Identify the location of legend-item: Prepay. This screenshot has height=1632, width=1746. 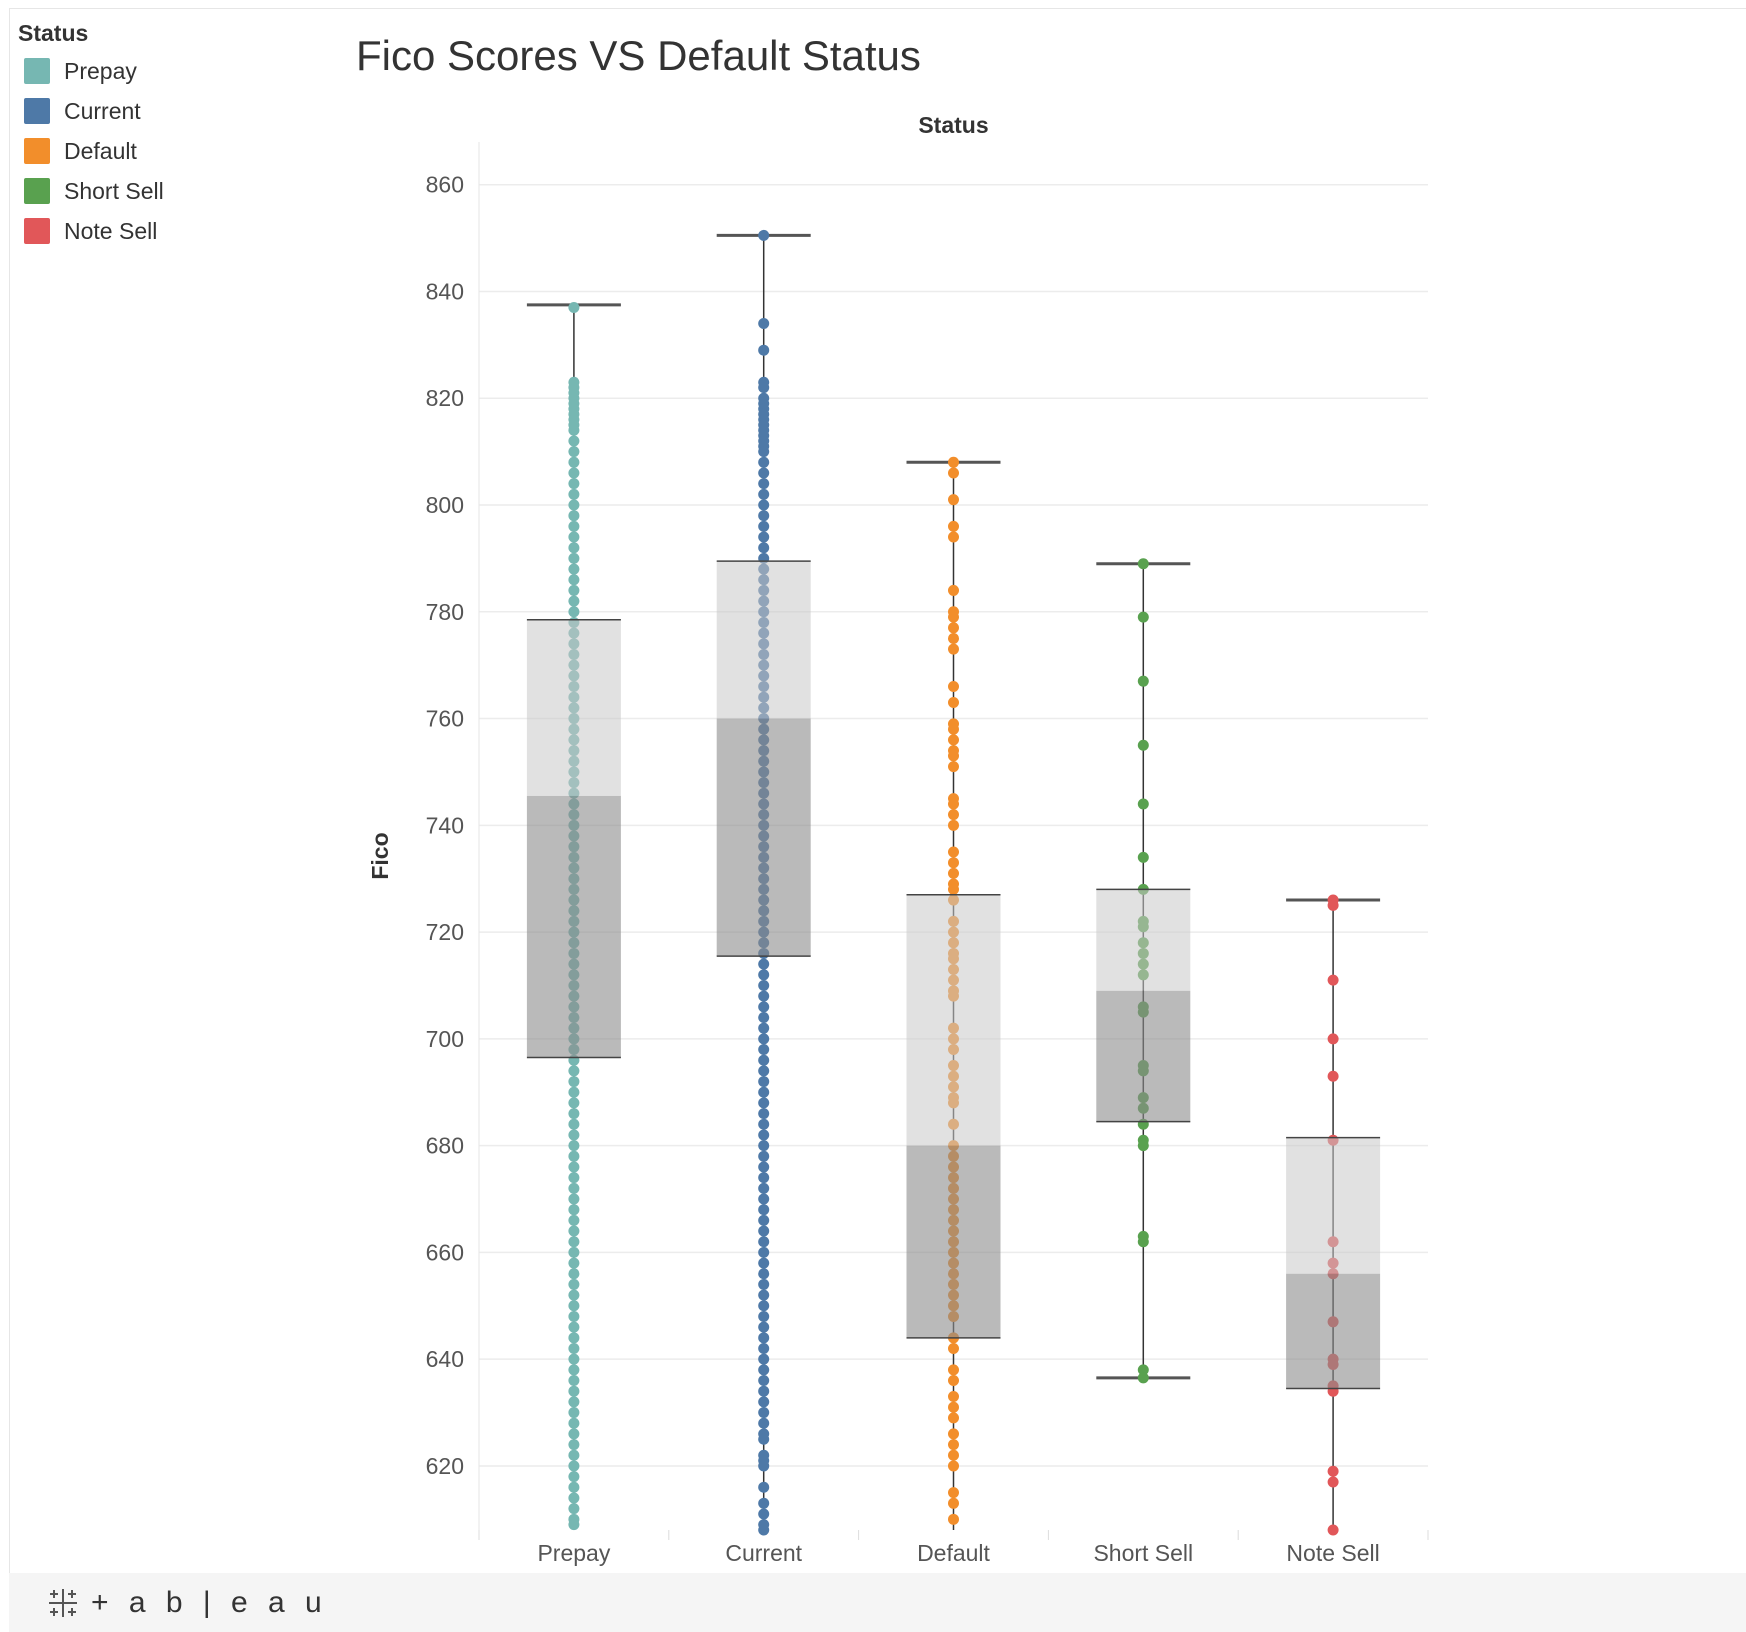
(91, 71).